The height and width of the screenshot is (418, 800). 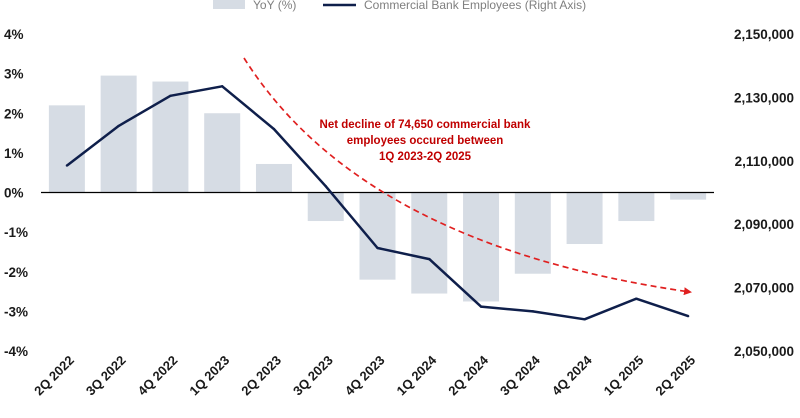 I want to click on x-axis-tick-label: 2Q 2023, so click(x=261, y=376).